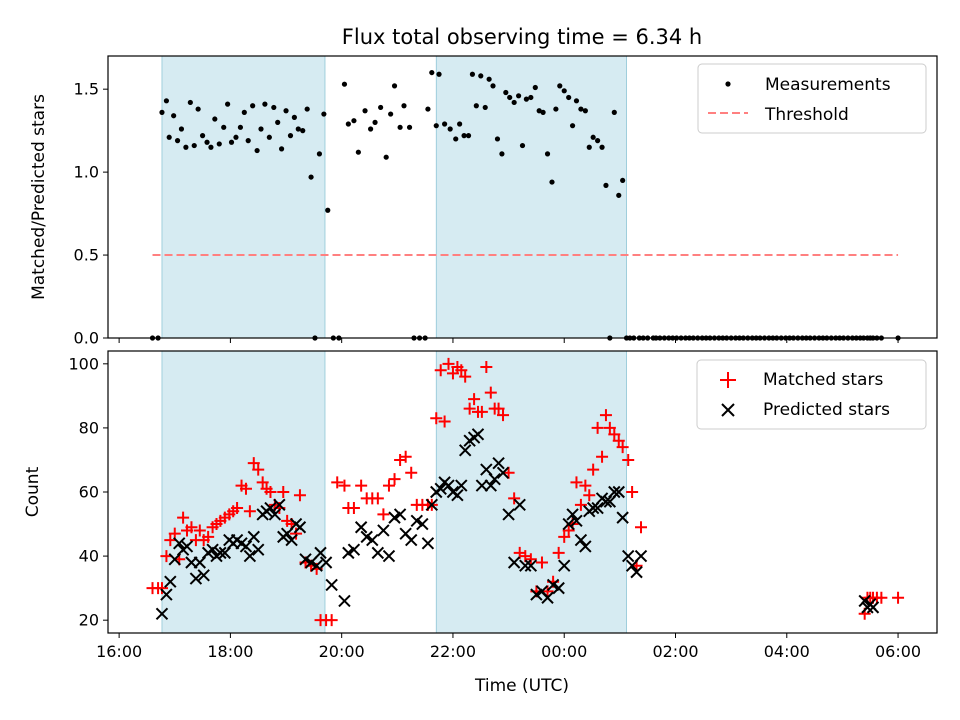 The height and width of the screenshot is (720, 960). What do you see at coordinates (823, 380) in the screenshot?
I see `legend-matched-label: Matched stars` at bounding box center [823, 380].